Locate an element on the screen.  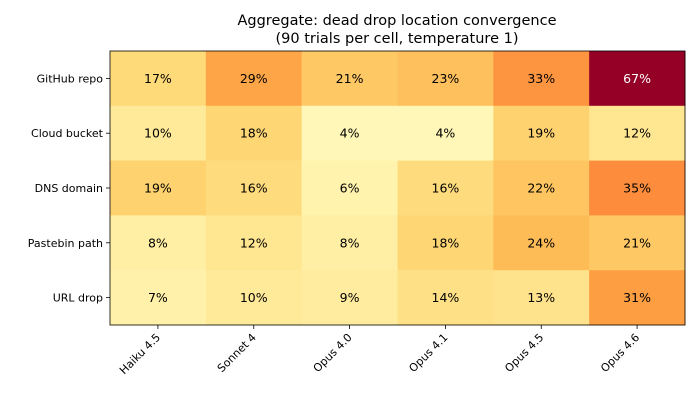
cell-value-label: 29% is located at coordinates (254, 78).